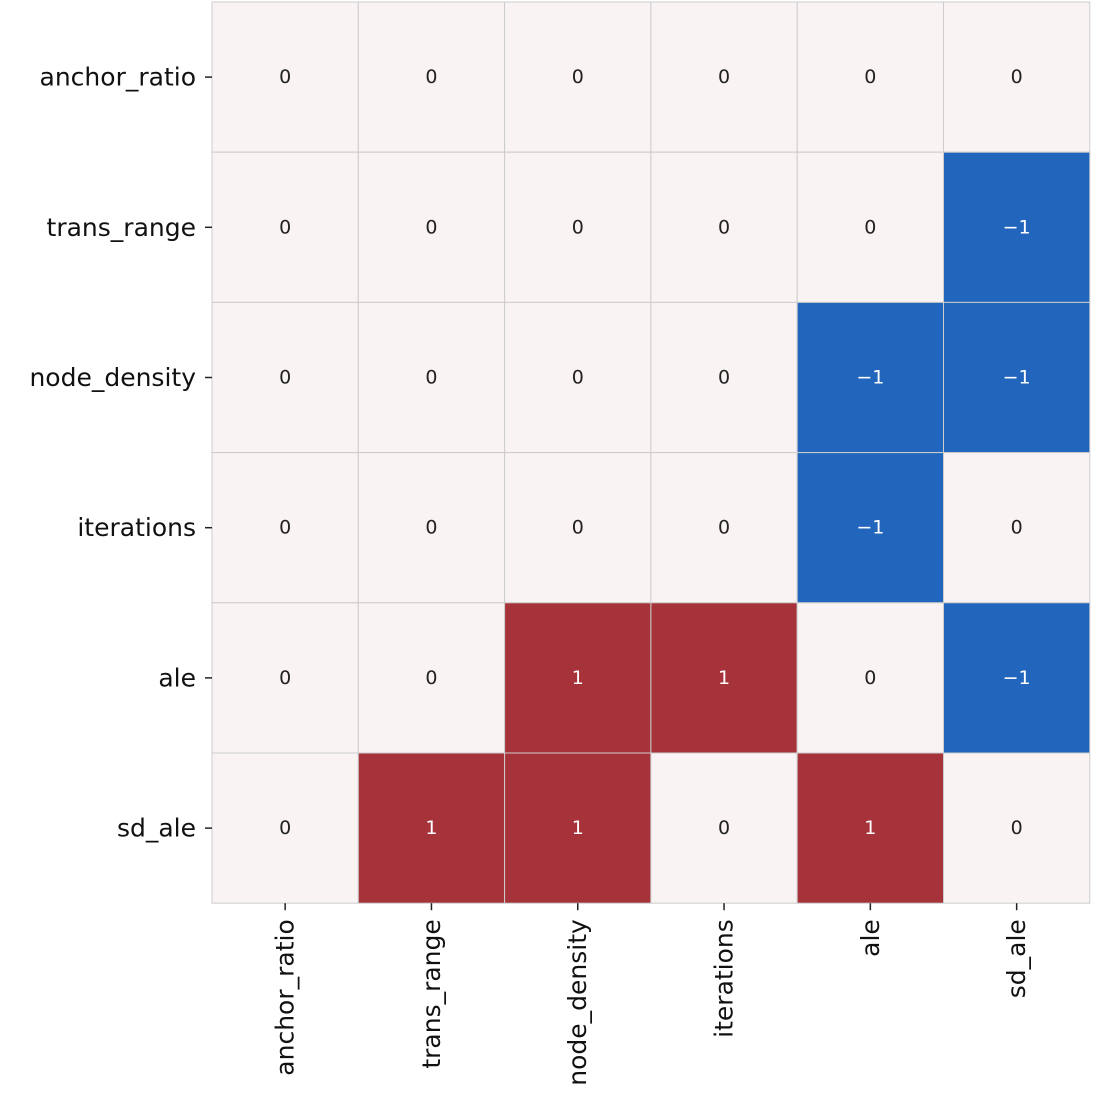  I want to click on cell-value-r0-c0: 0, so click(285, 77).